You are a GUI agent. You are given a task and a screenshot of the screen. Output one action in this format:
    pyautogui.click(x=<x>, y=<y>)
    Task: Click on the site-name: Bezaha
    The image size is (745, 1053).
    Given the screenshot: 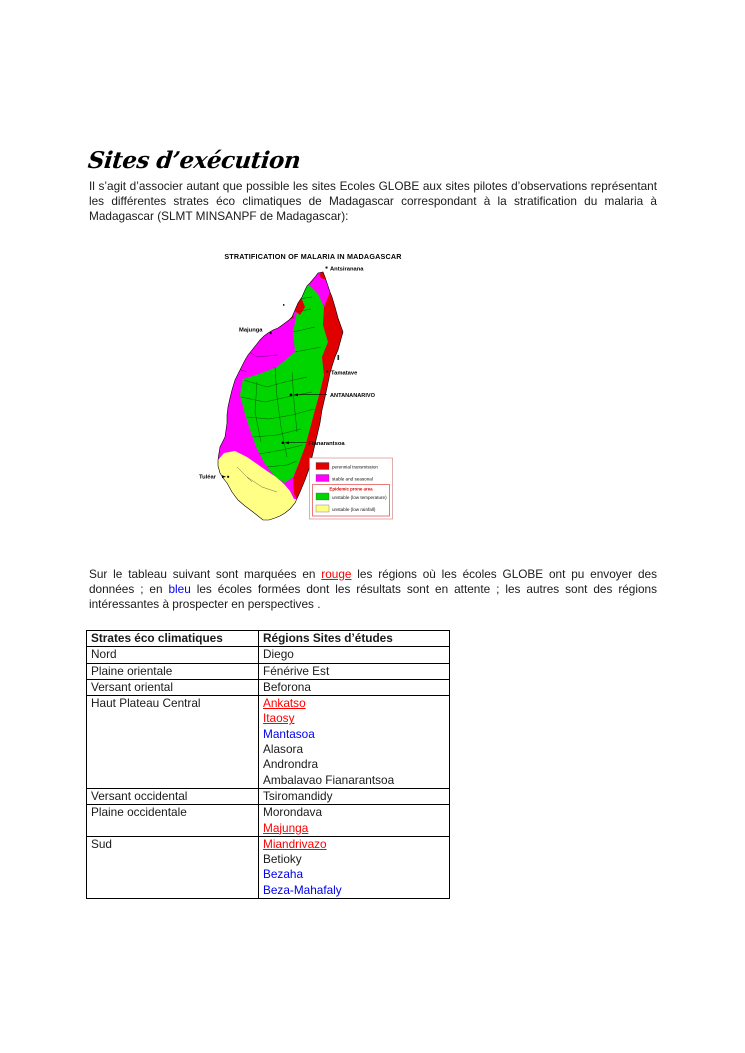 What is the action you would take?
    pyautogui.click(x=283, y=874)
    